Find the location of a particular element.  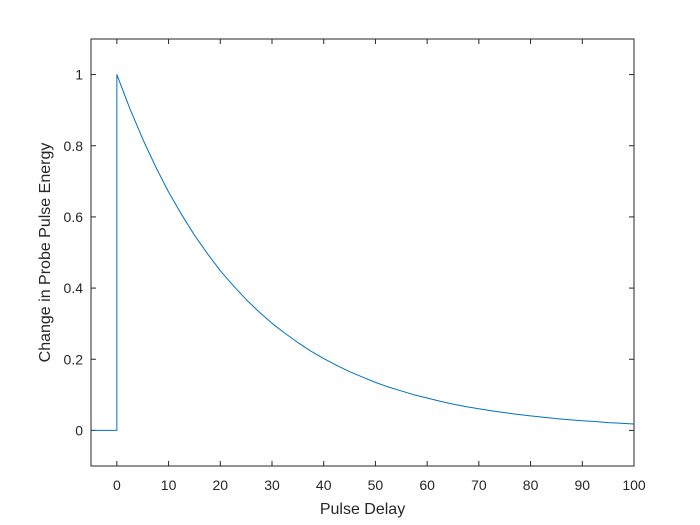

y-axis-title: Change in Probe Pulse Energy is located at coordinates (45, 253).